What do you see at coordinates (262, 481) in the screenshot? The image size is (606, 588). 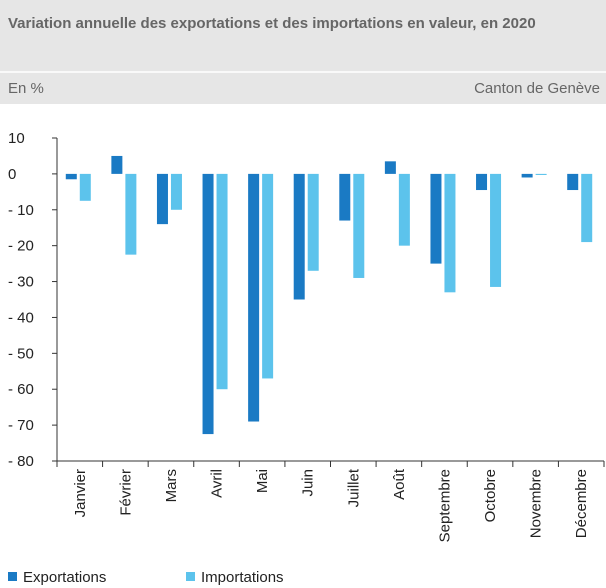 I see `x-tick-label: Mai` at bounding box center [262, 481].